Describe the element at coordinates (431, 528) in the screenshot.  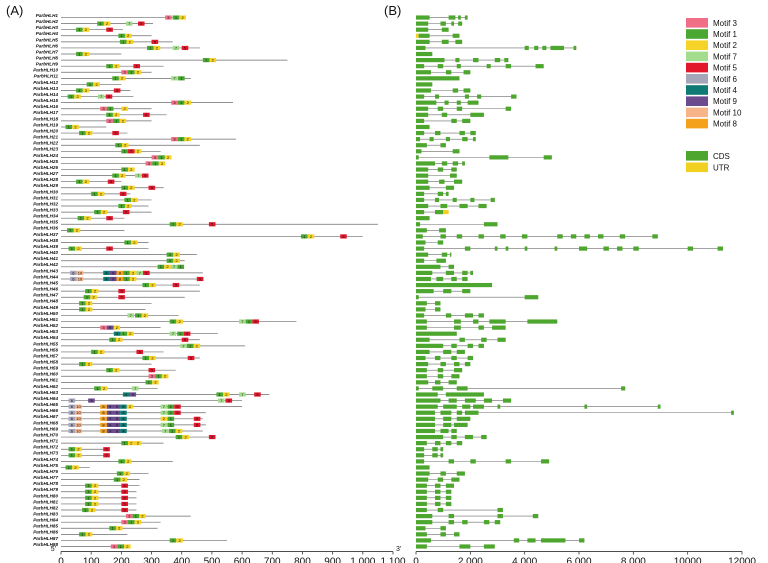
I see `structure-row-ParbHLH85` at that location.